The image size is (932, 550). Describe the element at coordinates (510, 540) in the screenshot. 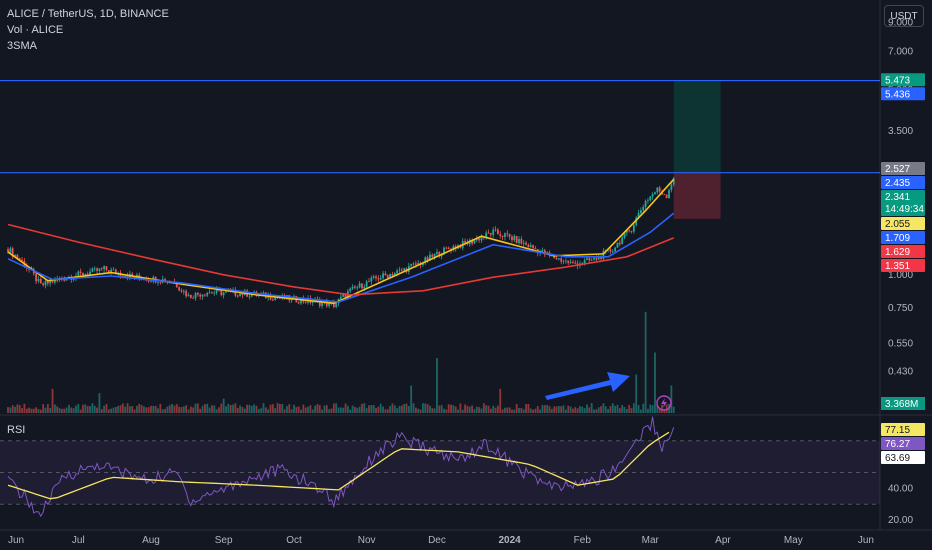

I see `time-tick-label: 2024` at that location.